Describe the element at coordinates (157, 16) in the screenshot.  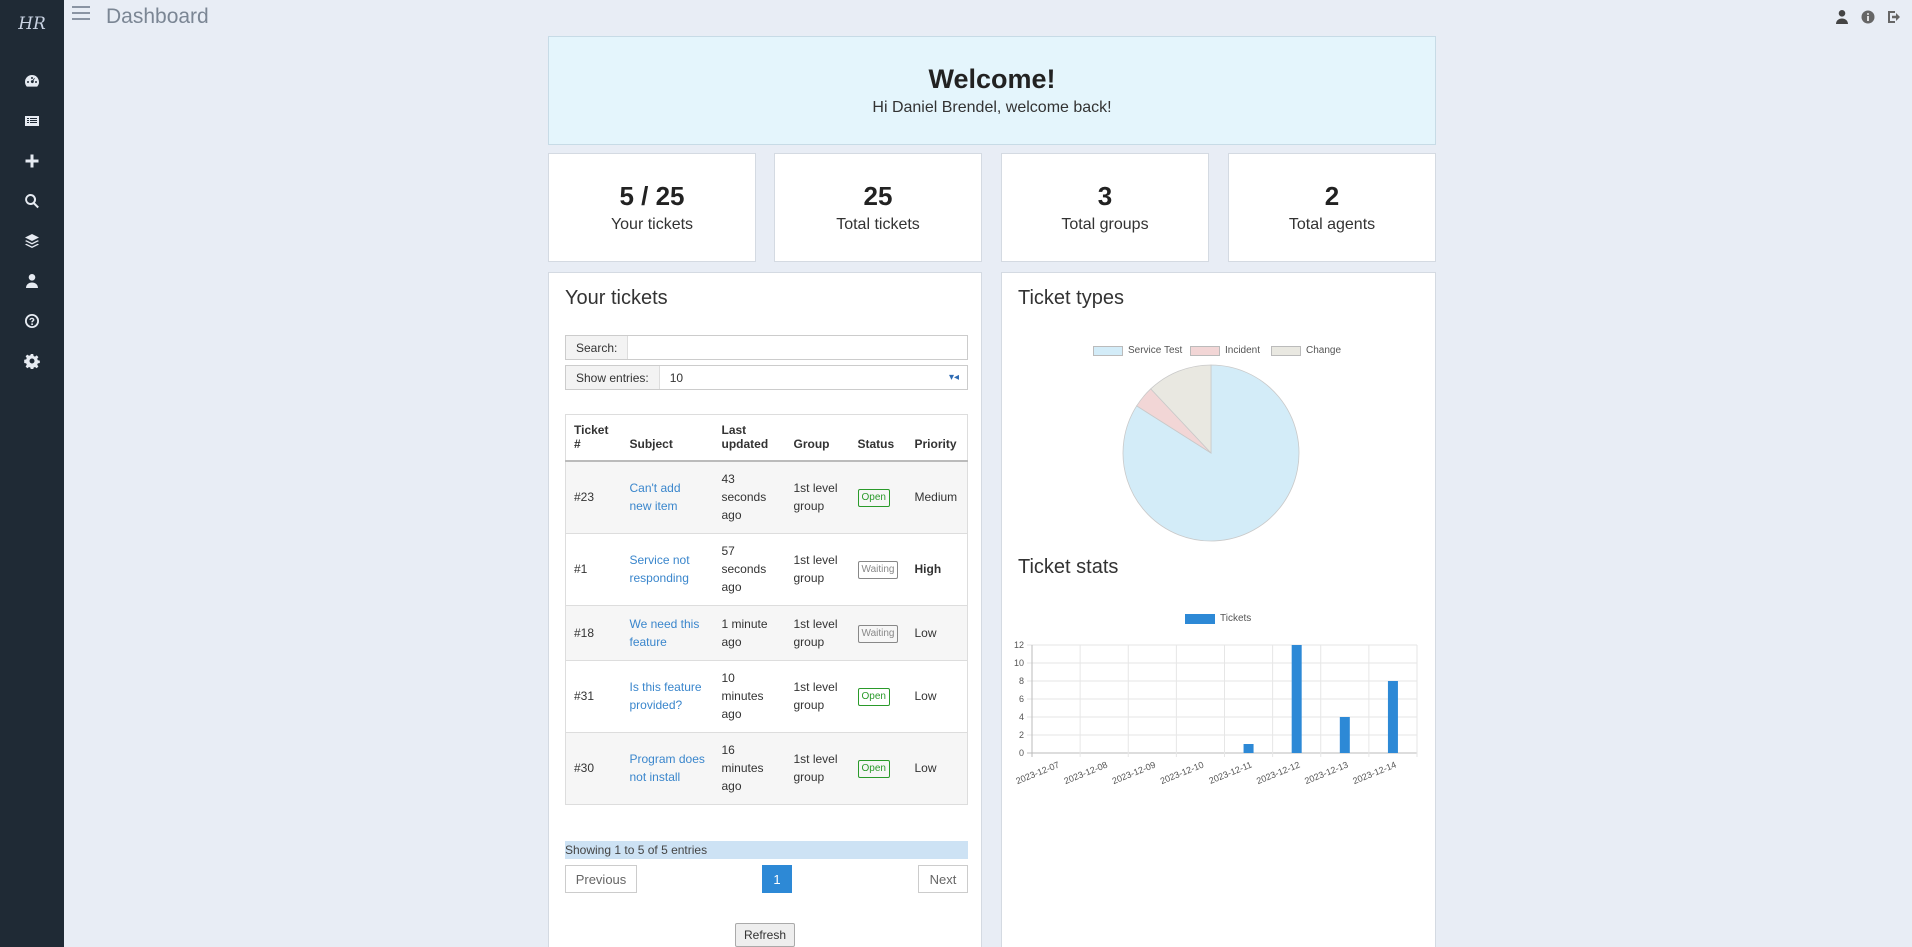
I see `page-title: Dashboard` at that location.